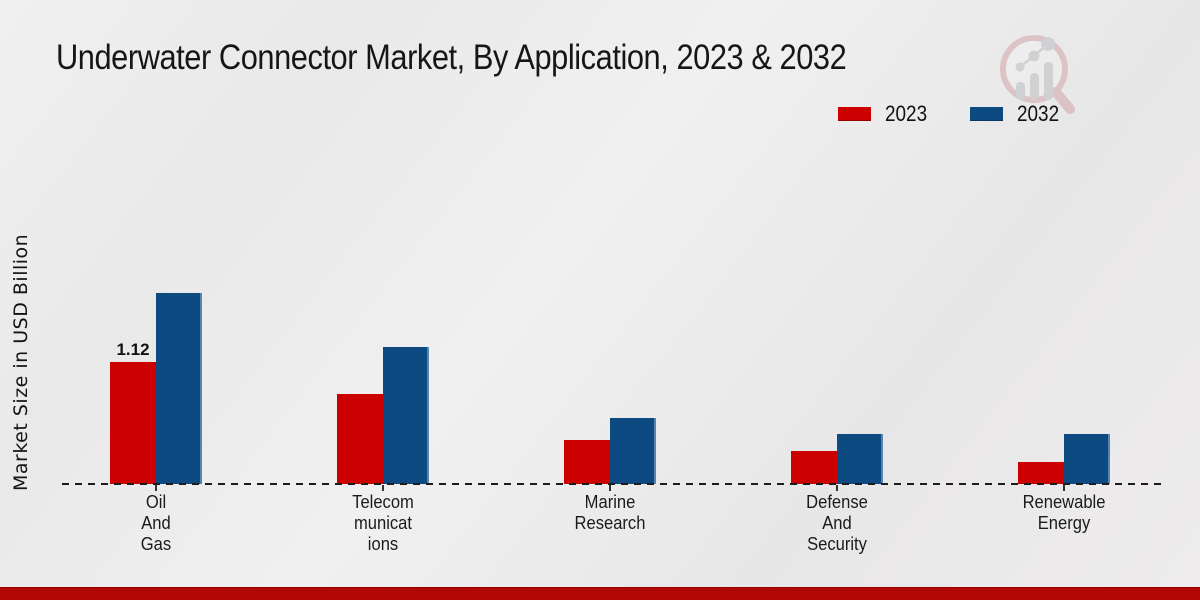 The image size is (1200, 600). What do you see at coordinates (610, 512) in the screenshot?
I see `category-label-marine-research: Marine Research` at bounding box center [610, 512].